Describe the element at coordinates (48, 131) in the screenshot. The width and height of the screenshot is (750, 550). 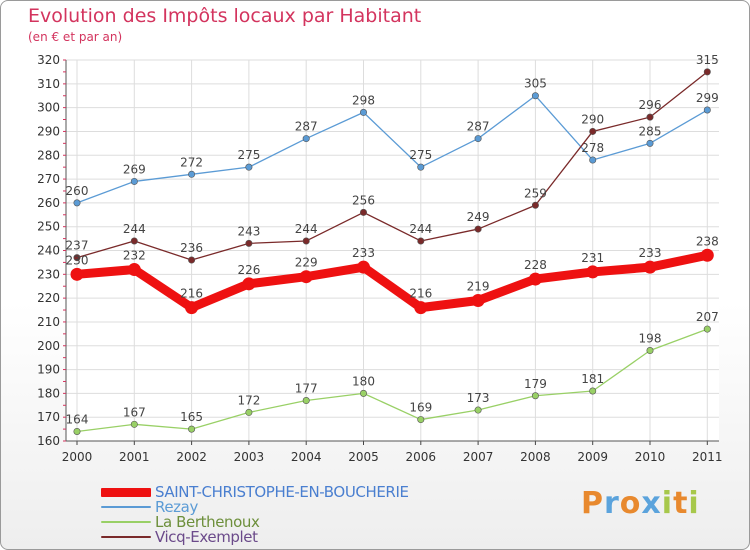
I see `y-tick-label: 290` at that location.